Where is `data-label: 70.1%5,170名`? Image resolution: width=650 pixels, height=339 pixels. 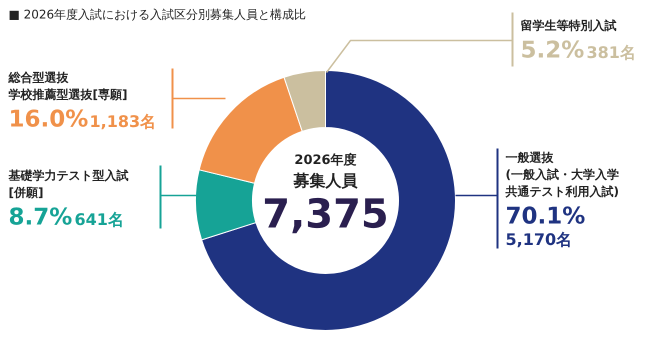 data-label: 70.1%5,170名 is located at coordinates (546, 226).